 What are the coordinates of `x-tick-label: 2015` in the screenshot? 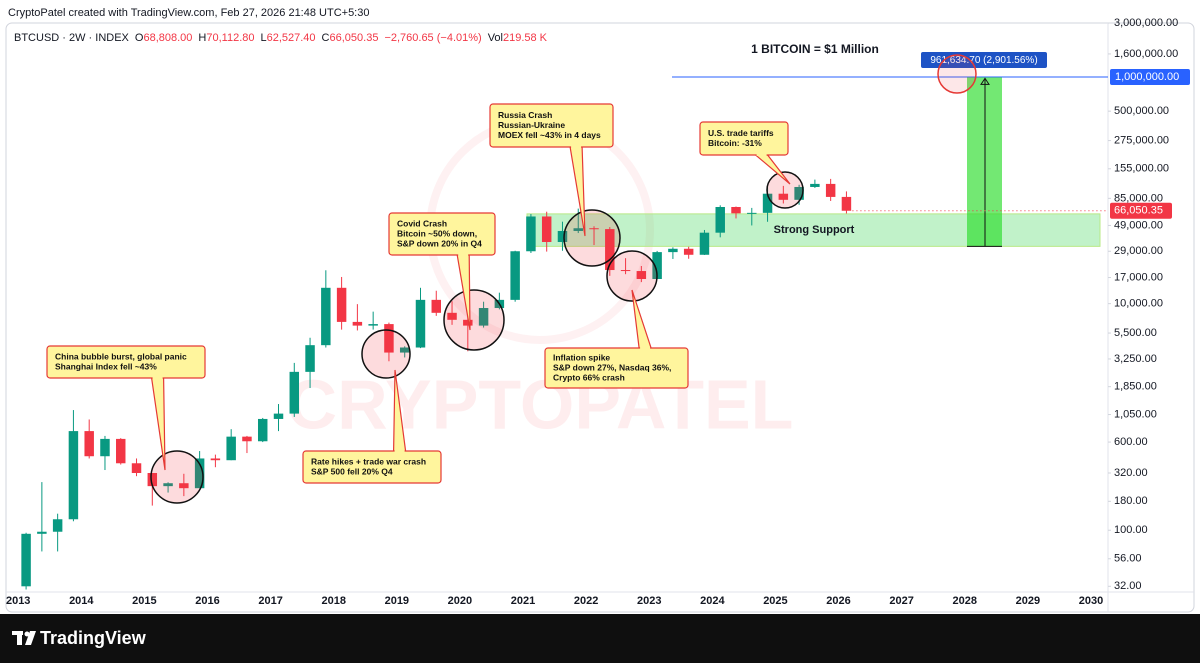 It's located at (144, 601).